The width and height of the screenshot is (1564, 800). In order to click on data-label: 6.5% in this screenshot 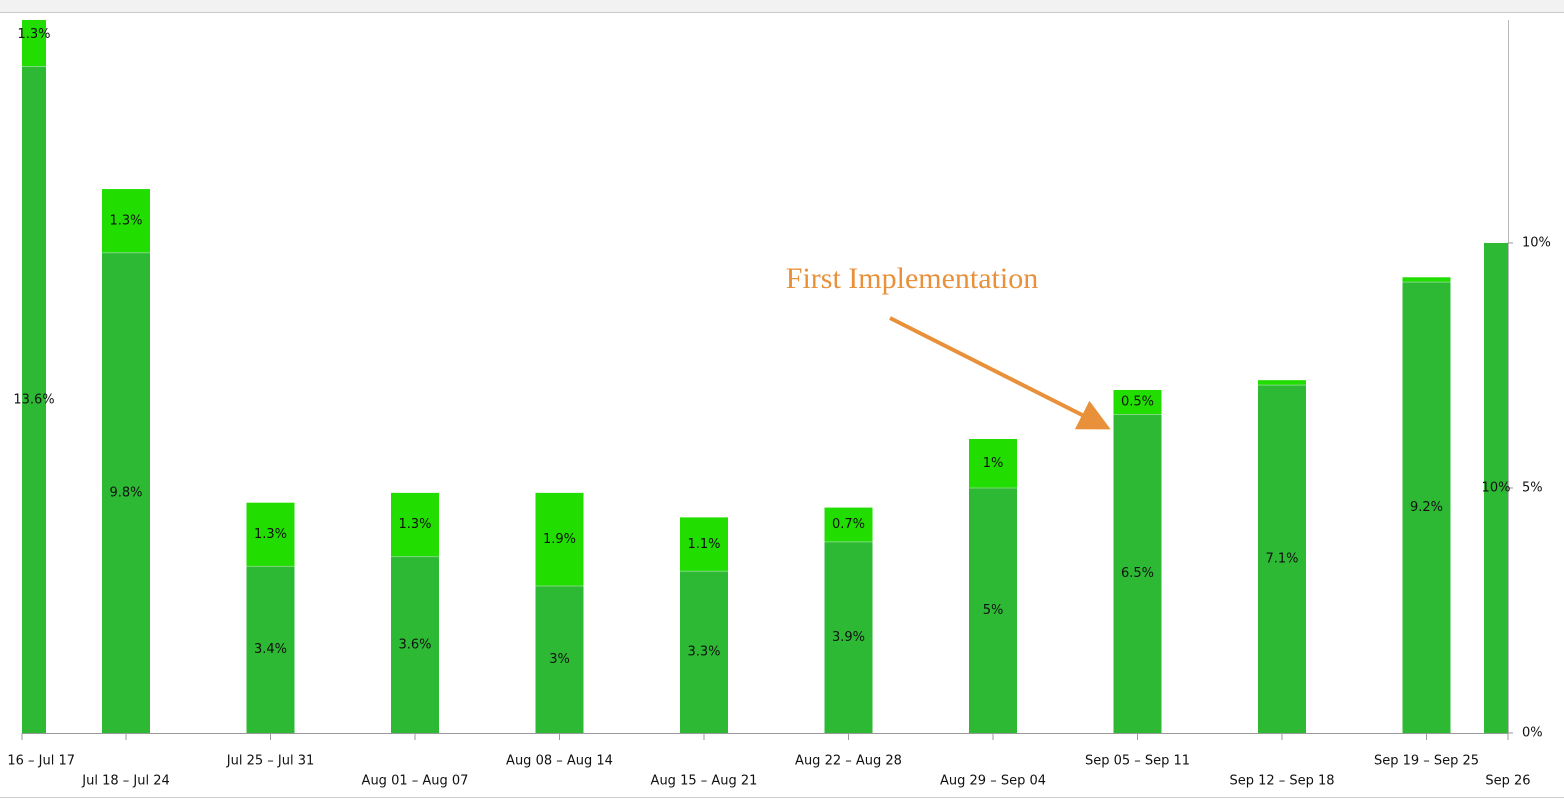, I will do `click(1137, 573)`.